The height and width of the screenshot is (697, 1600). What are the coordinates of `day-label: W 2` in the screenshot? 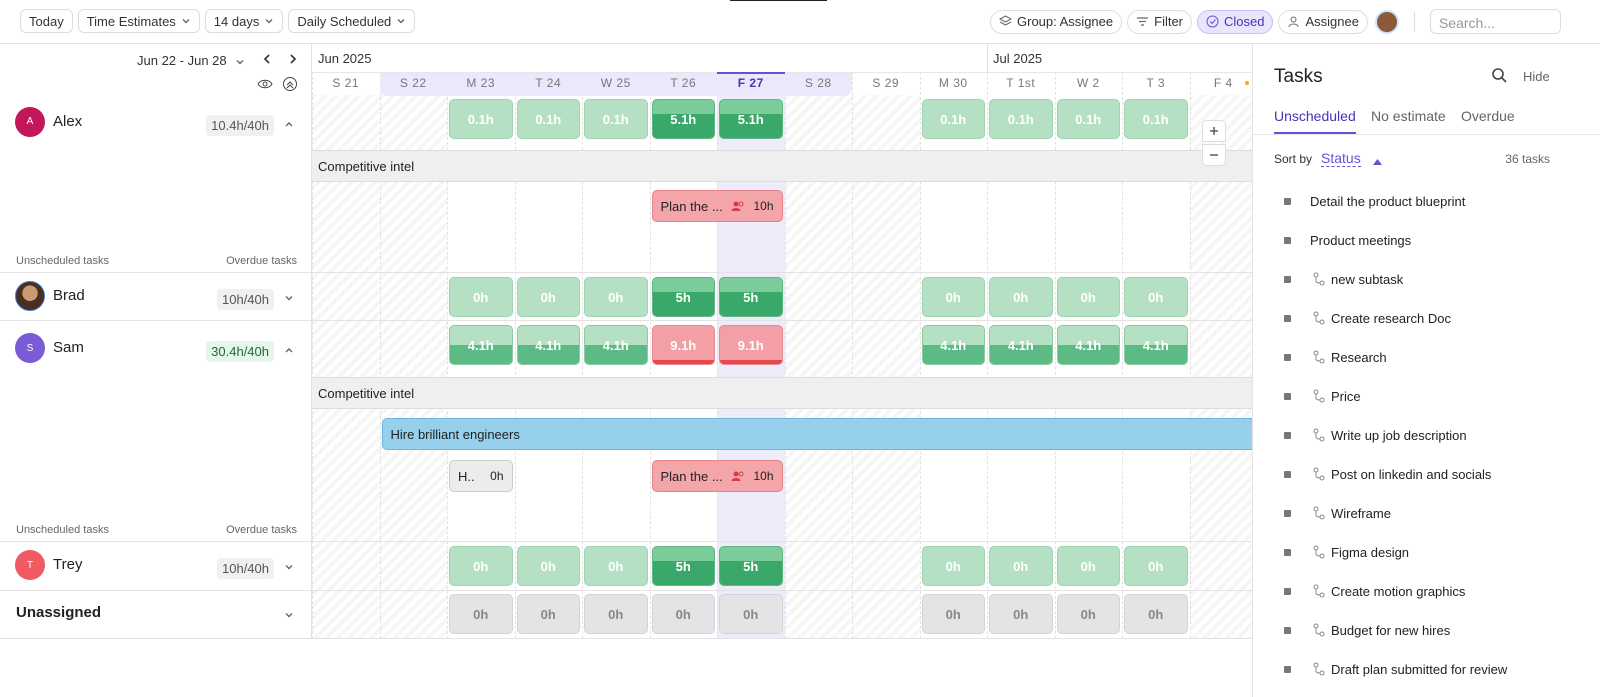 It's located at (1088, 83).